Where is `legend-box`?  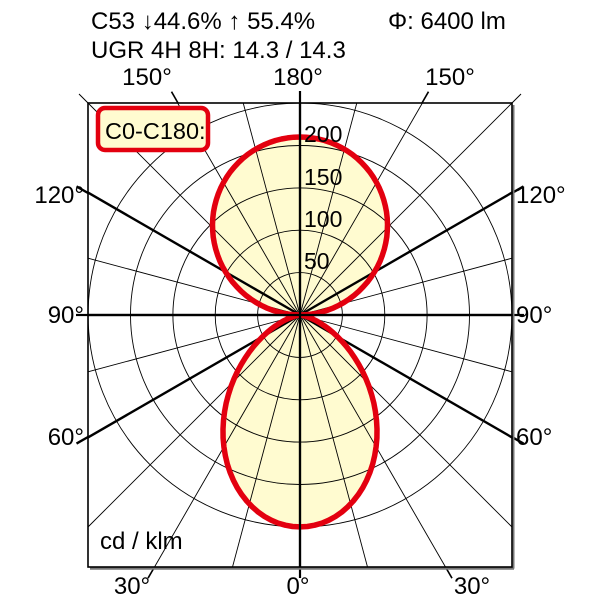 legend-box is located at coordinates (153, 129).